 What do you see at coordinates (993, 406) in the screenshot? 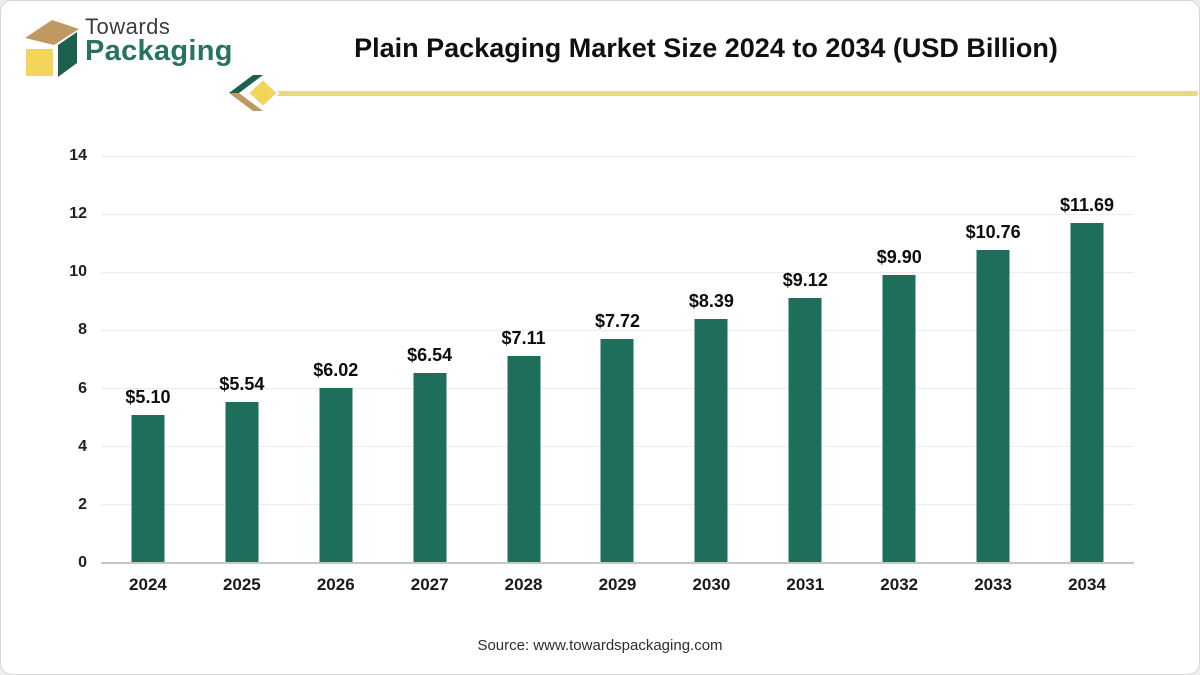
I see `bar-2033` at bounding box center [993, 406].